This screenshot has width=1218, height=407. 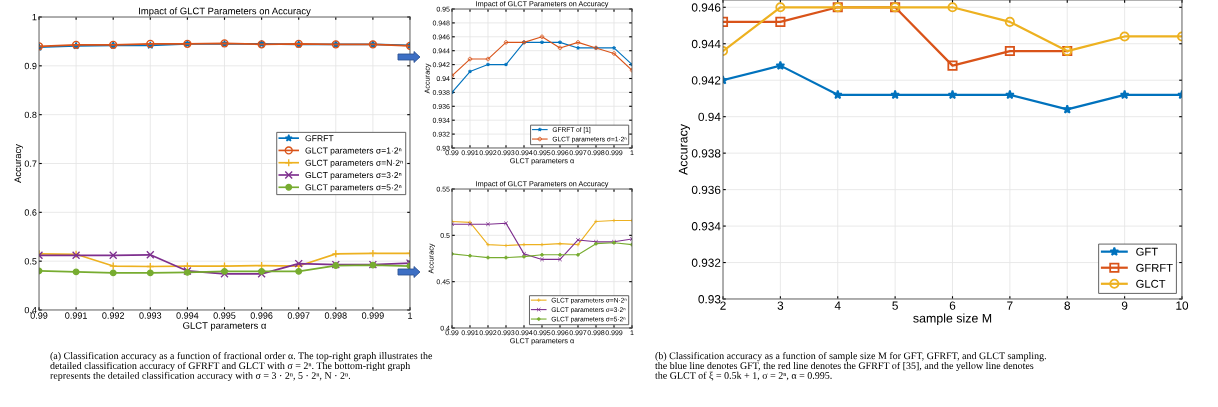 What do you see at coordinates (225, 326) in the screenshot?
I see `x-axis-title: GLCT parameters α` at bounding box center [225, 326].